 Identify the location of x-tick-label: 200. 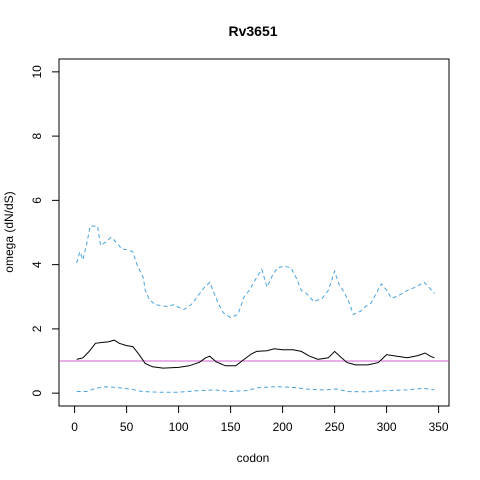
(283, 427).